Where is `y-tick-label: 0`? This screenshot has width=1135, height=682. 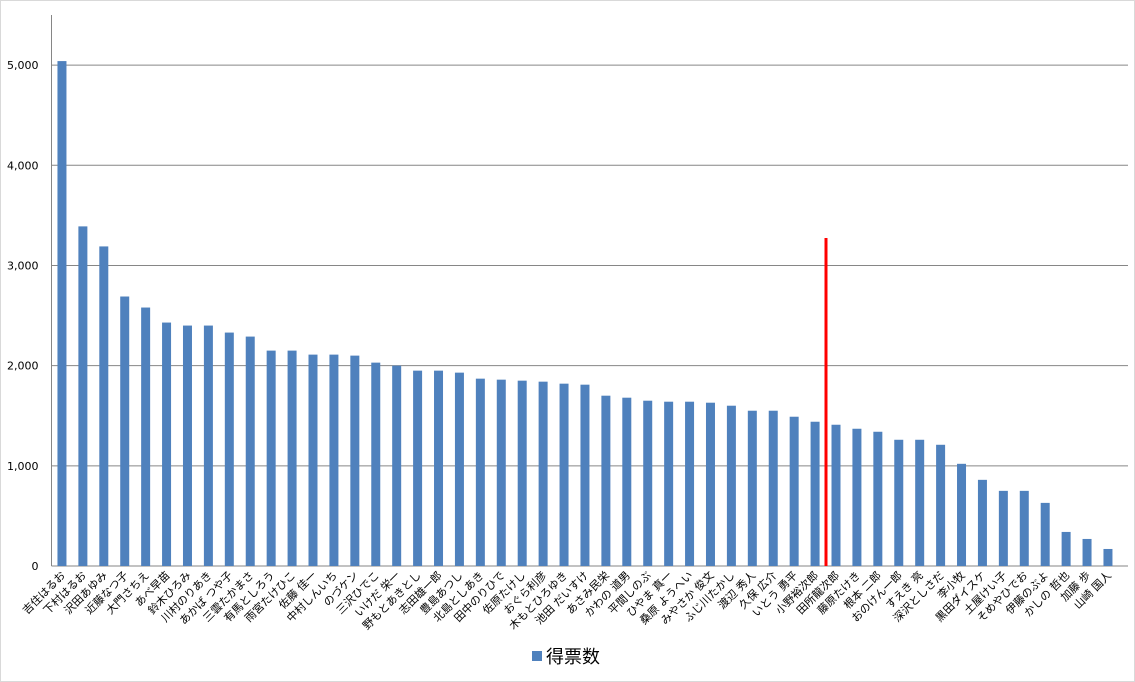 y-tick-label: 0 is located at coordinates (35, 566).